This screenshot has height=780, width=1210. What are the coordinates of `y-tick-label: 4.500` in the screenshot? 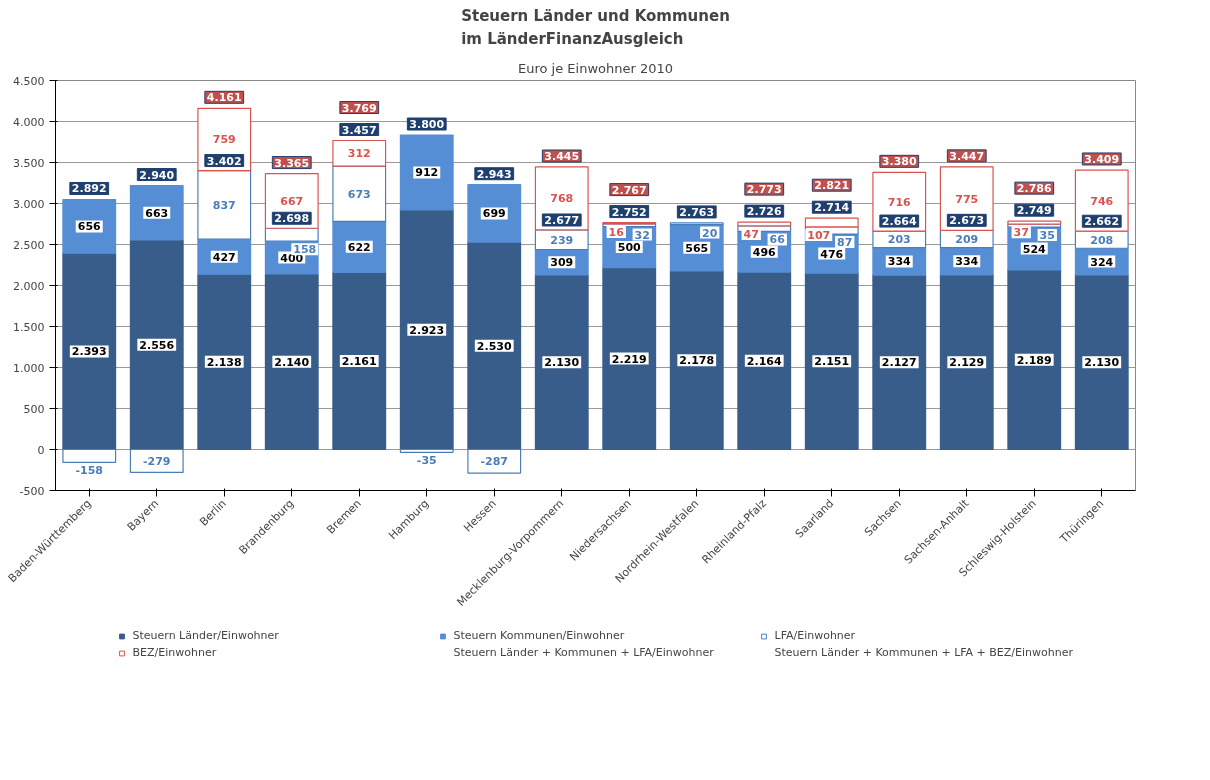 It's located at (29, 81).